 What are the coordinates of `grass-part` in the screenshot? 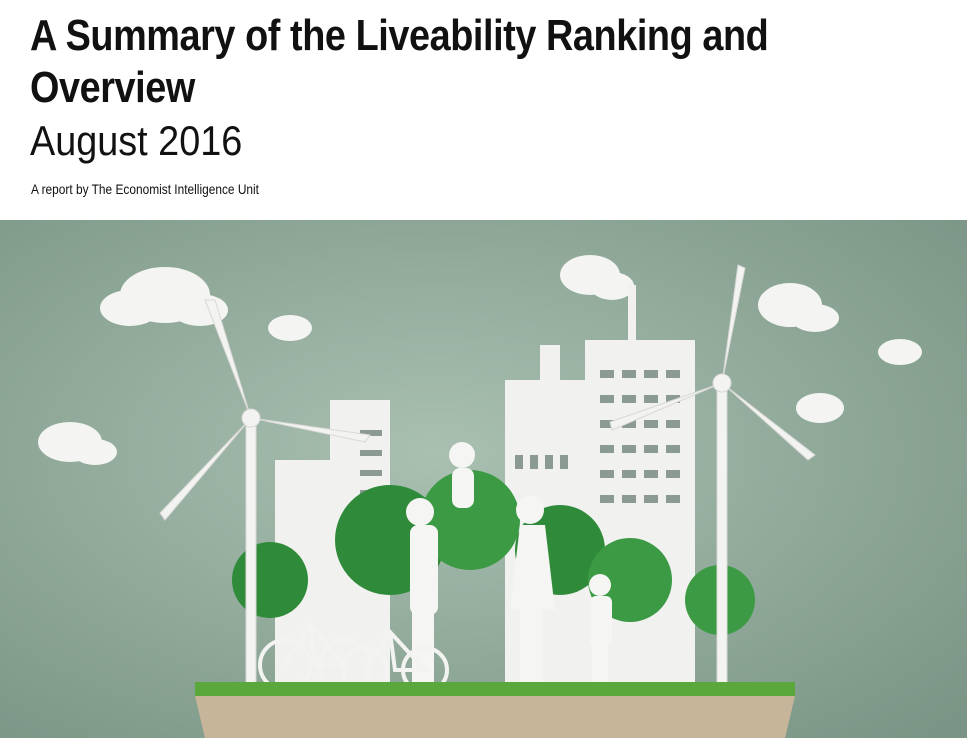 It's located at (495, 690).